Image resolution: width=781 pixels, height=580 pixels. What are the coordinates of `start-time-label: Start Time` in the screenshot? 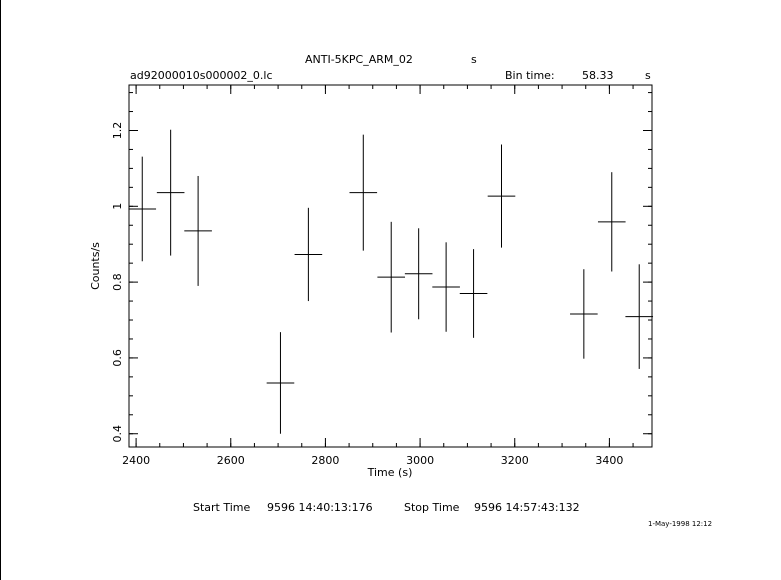 It's located at (222, 507).